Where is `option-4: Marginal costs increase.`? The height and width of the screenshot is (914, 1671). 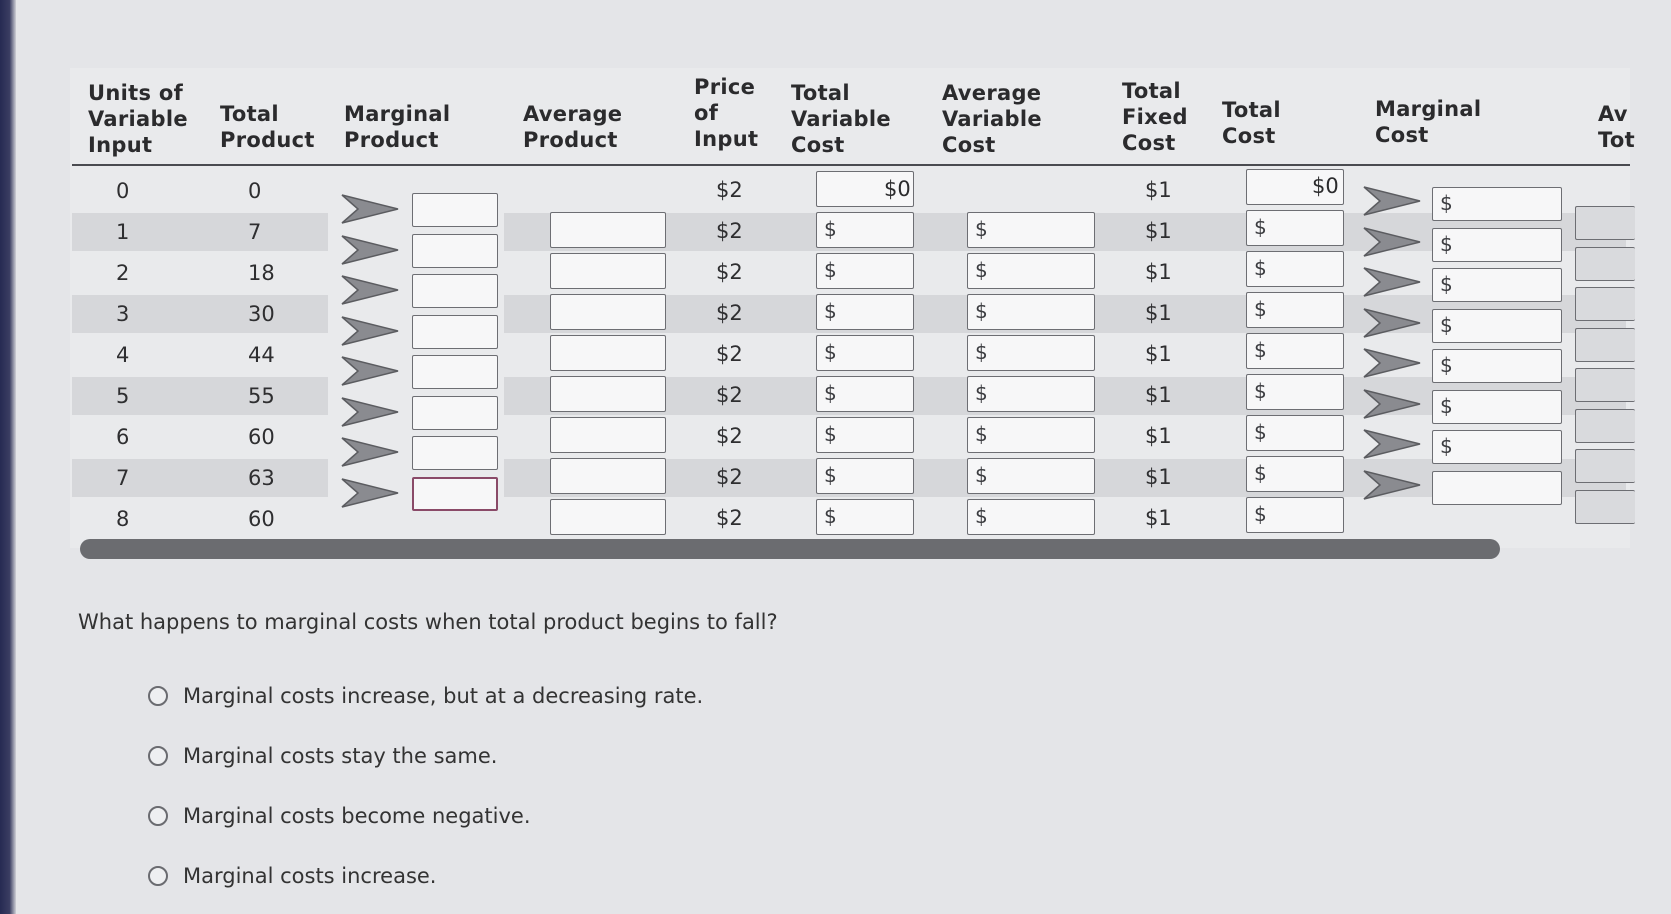
option-4: Marginal costs increase. is located at coordinates (292, 876).